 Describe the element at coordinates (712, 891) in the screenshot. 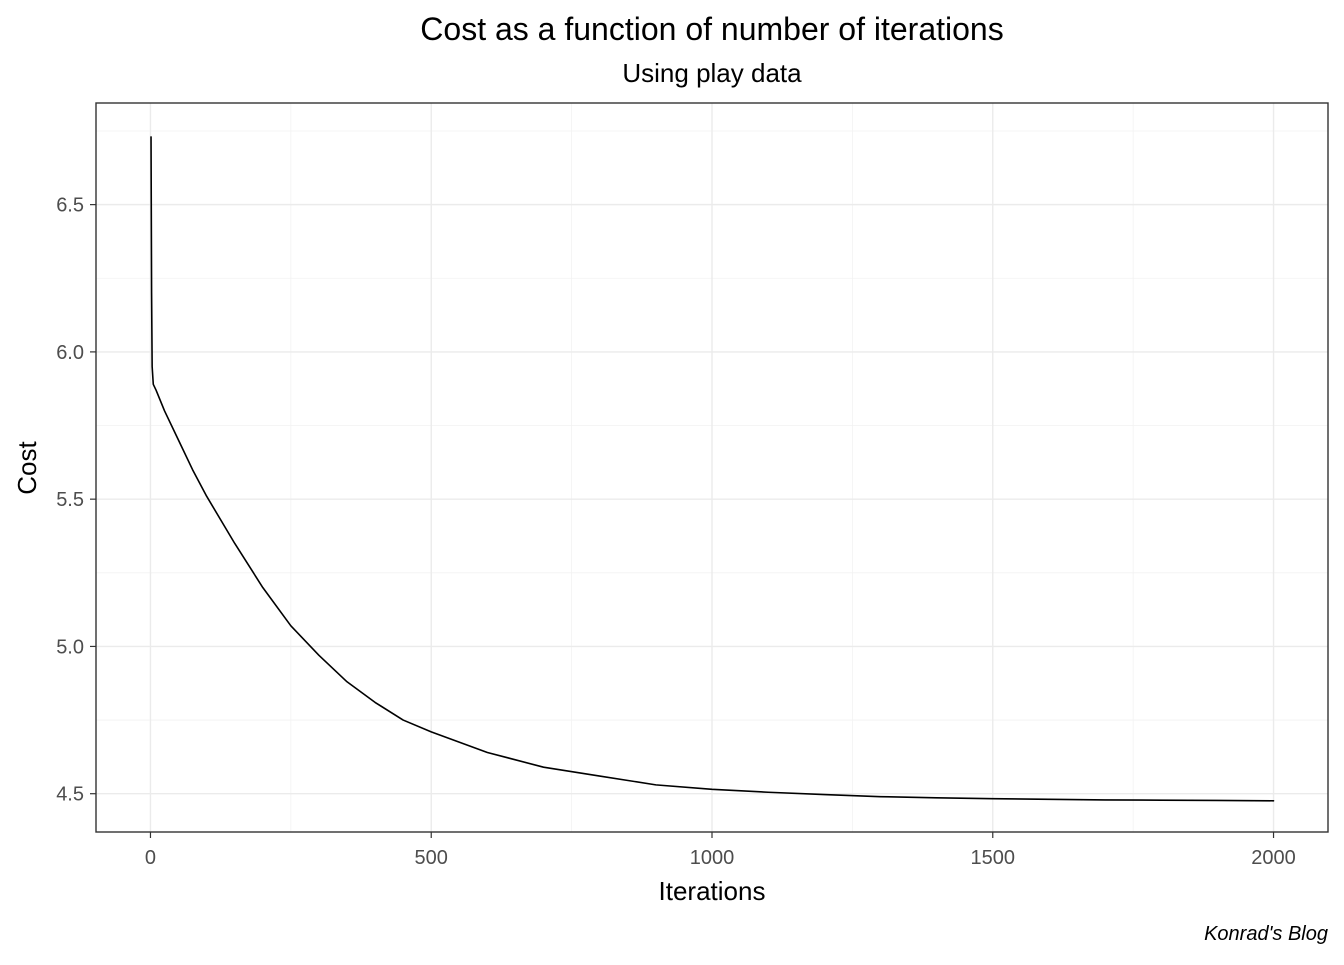

I see `x-axis-title: Iterations` at that location.